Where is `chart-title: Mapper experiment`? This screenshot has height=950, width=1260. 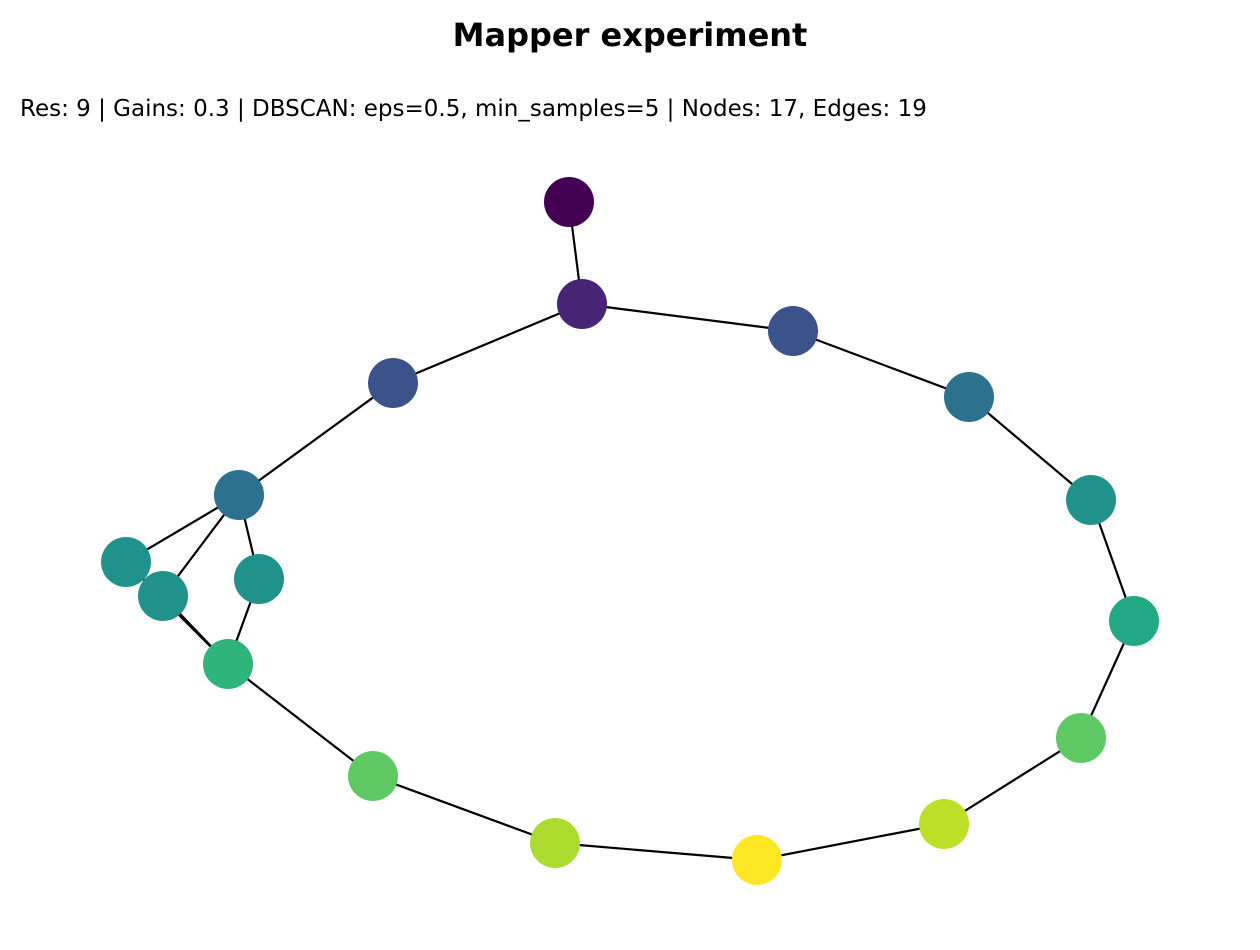 chart-title: Mapper experiment is located at coordinates (630, 35).